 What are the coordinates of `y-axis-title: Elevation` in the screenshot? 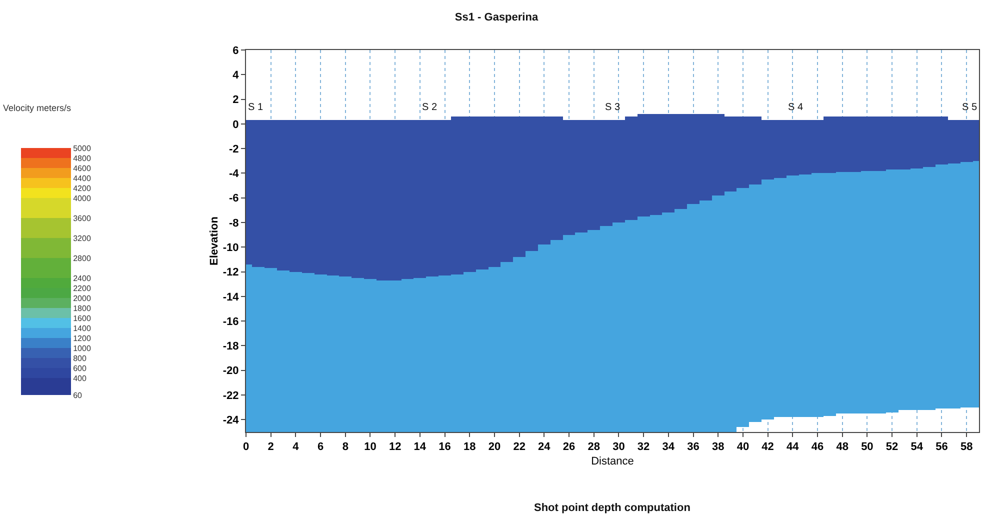 It's located at (214, 241).